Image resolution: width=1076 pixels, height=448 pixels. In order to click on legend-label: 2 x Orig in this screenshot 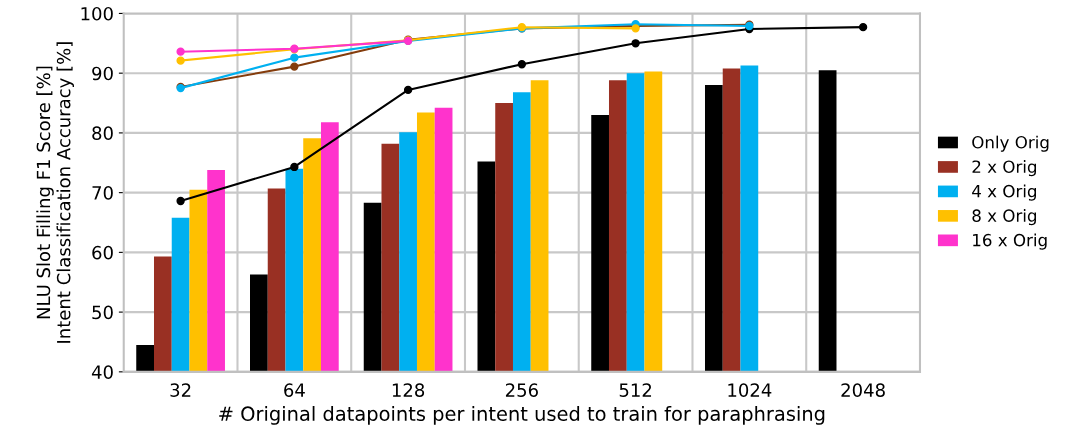, I will do `click(1004, 168)`.